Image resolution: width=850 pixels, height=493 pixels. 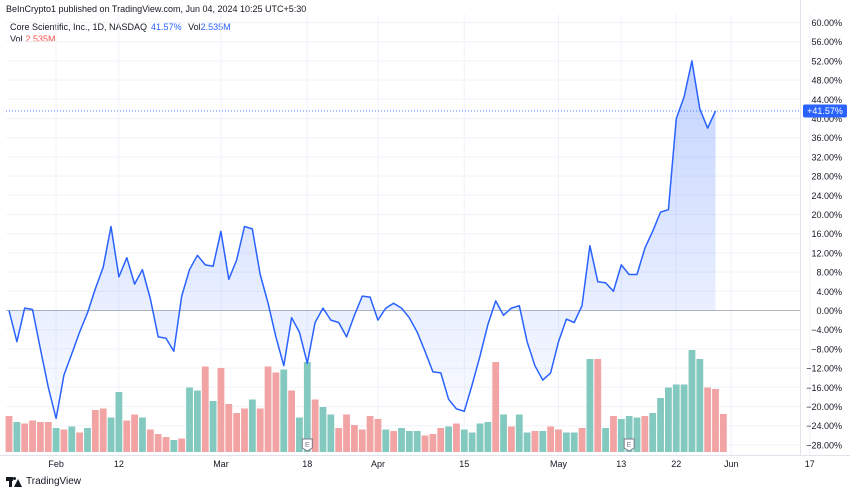 What do you see at coordinates (826, 349) in the screenshot?
I see `y-tick-label: −8.00%` at bounding box center [826, 349].